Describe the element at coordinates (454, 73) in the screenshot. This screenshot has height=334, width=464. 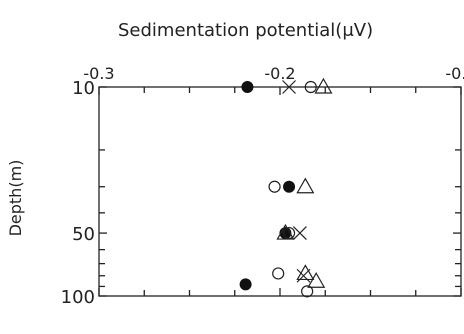
I see `x-tick-label: -0.1` at that location.